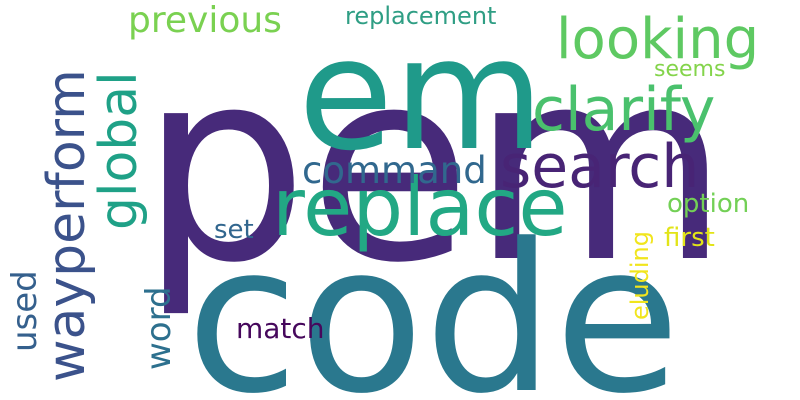 Image resolution: width=800 pixels, height=400 pixels. I want to click on word-option: option, so click(708, 204).